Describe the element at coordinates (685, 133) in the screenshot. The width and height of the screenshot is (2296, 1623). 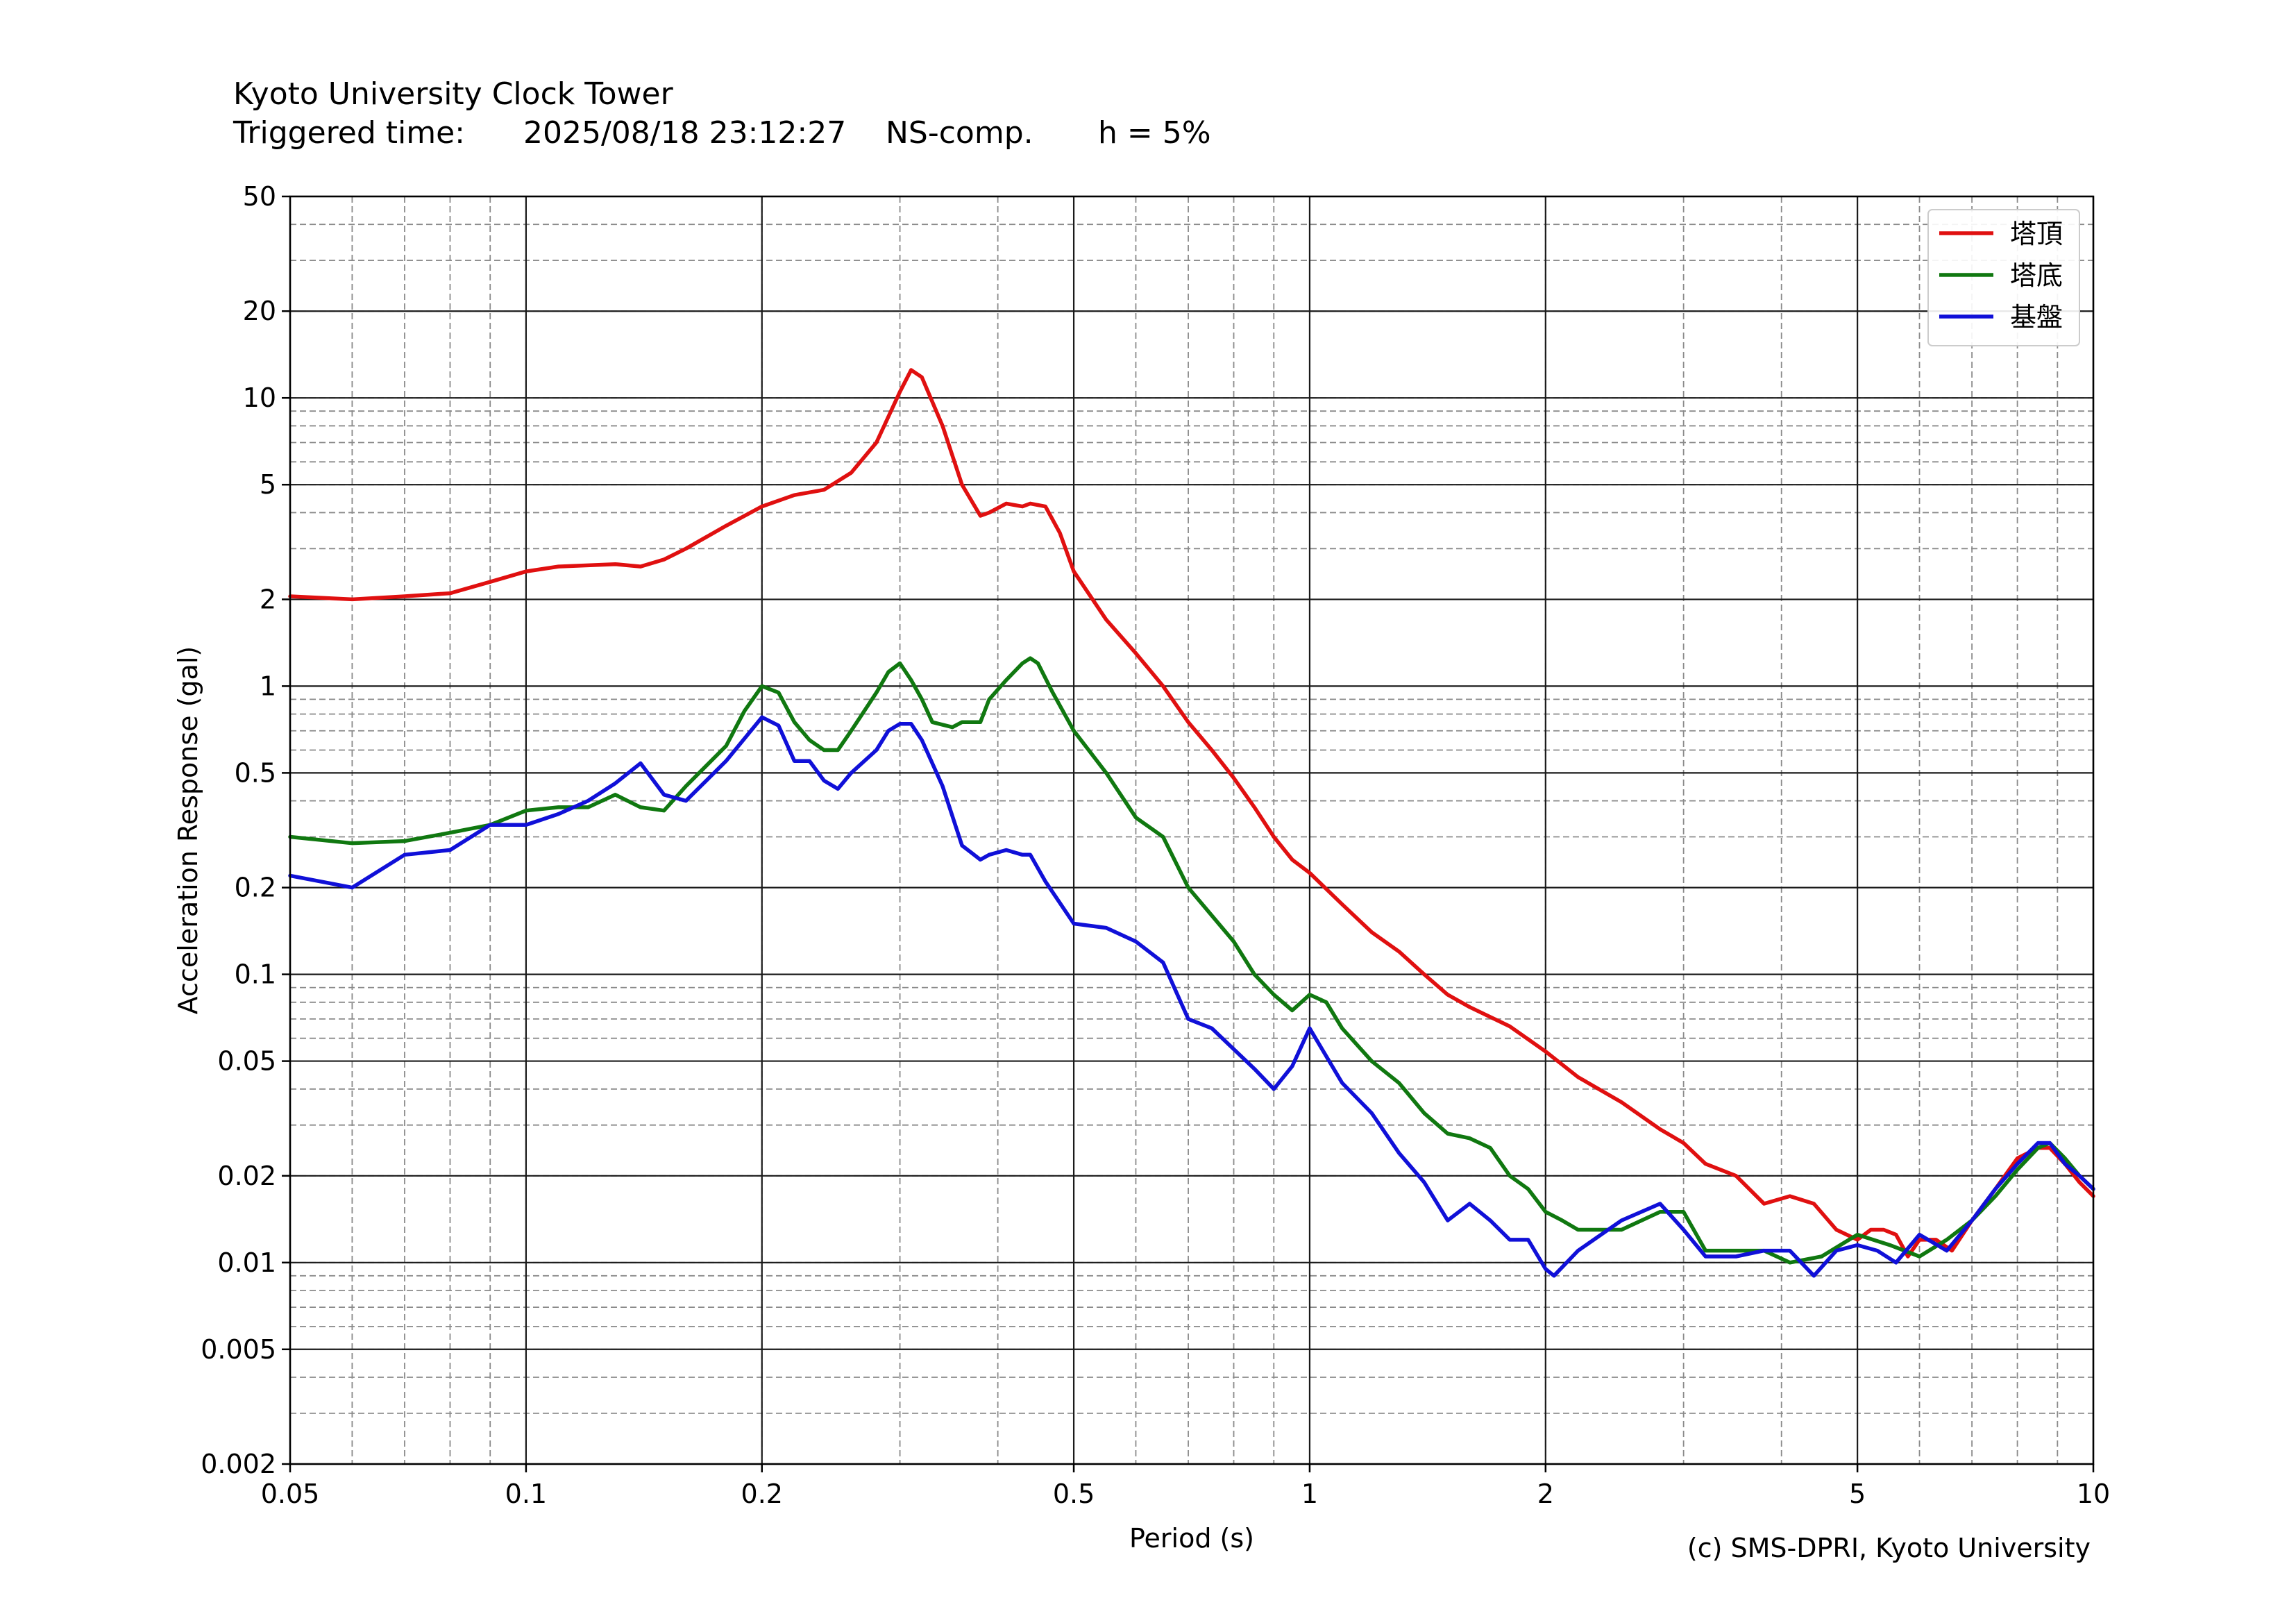
I see `trigger-time: 2025/08/18 23:12:27` at that location.